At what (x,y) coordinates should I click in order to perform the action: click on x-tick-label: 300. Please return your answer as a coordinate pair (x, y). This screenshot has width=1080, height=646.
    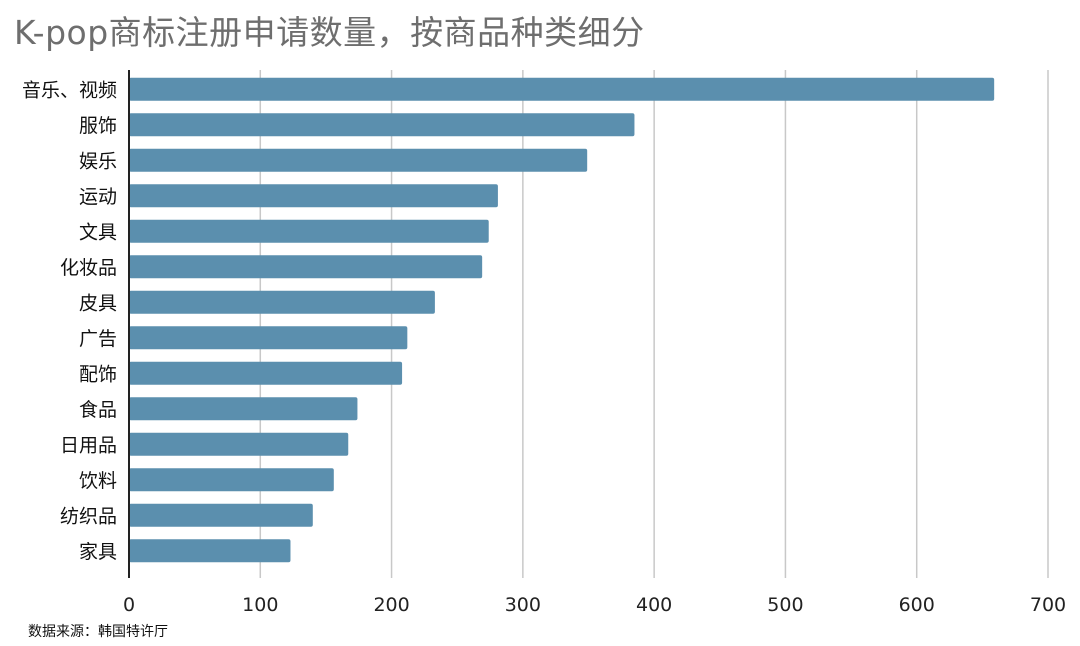
    Looking at the image, I should click on (523, 605).